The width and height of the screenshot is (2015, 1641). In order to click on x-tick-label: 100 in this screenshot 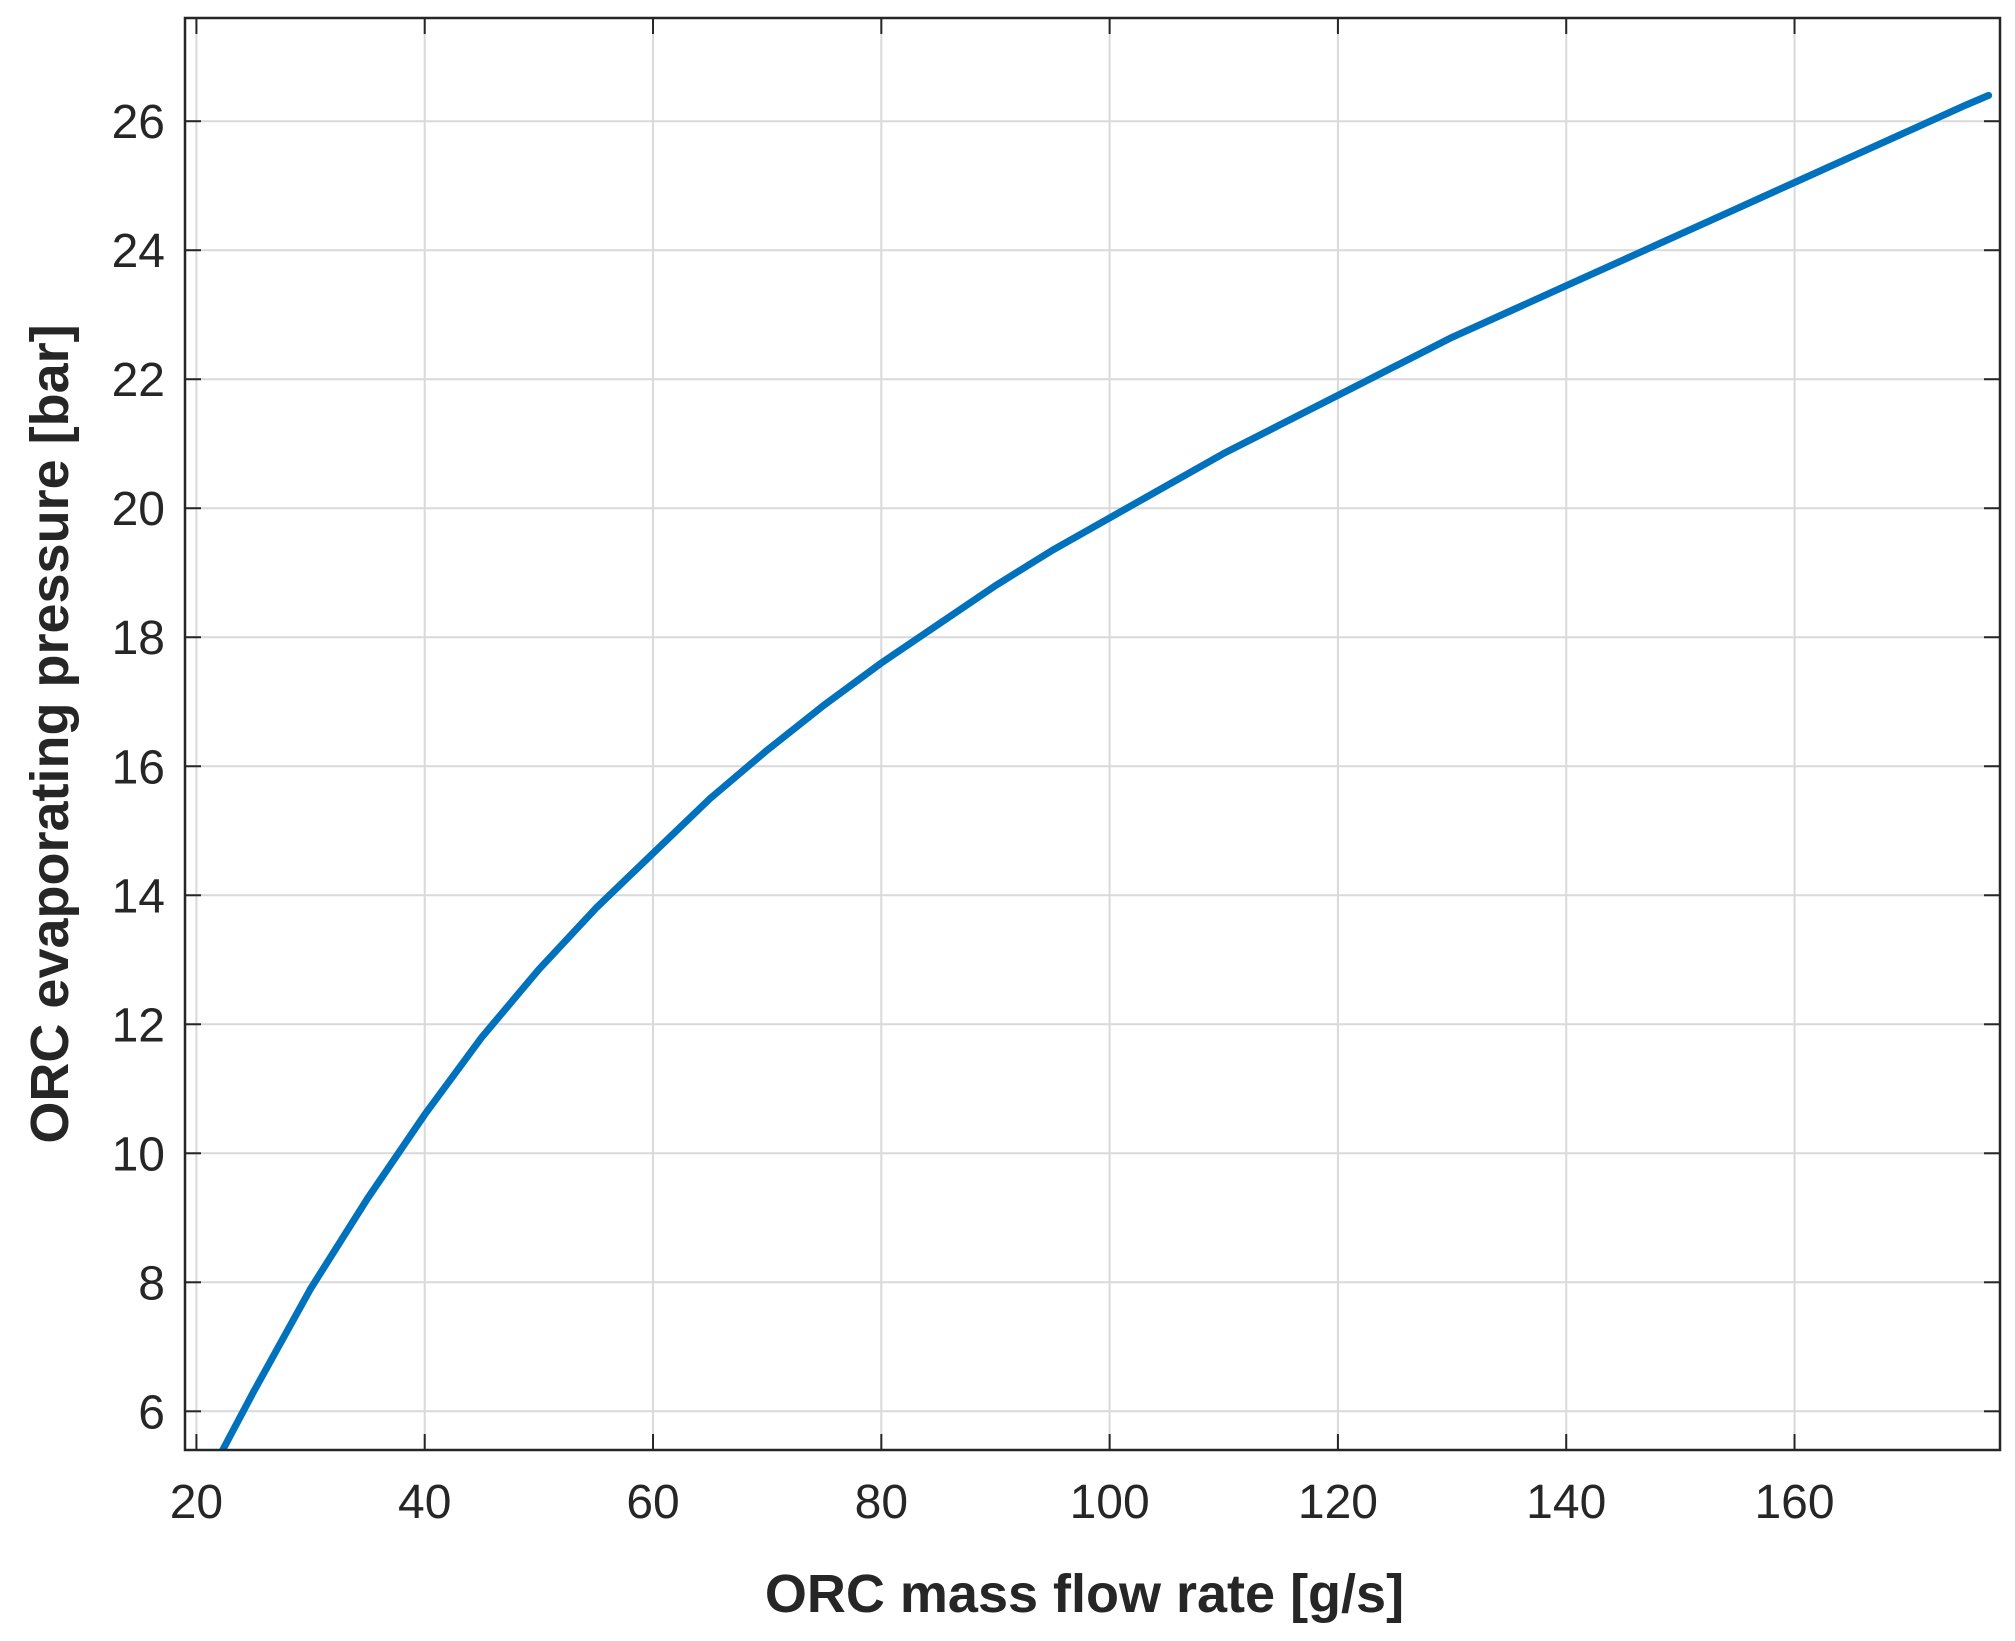, I will do `click(1110, 1502)`.